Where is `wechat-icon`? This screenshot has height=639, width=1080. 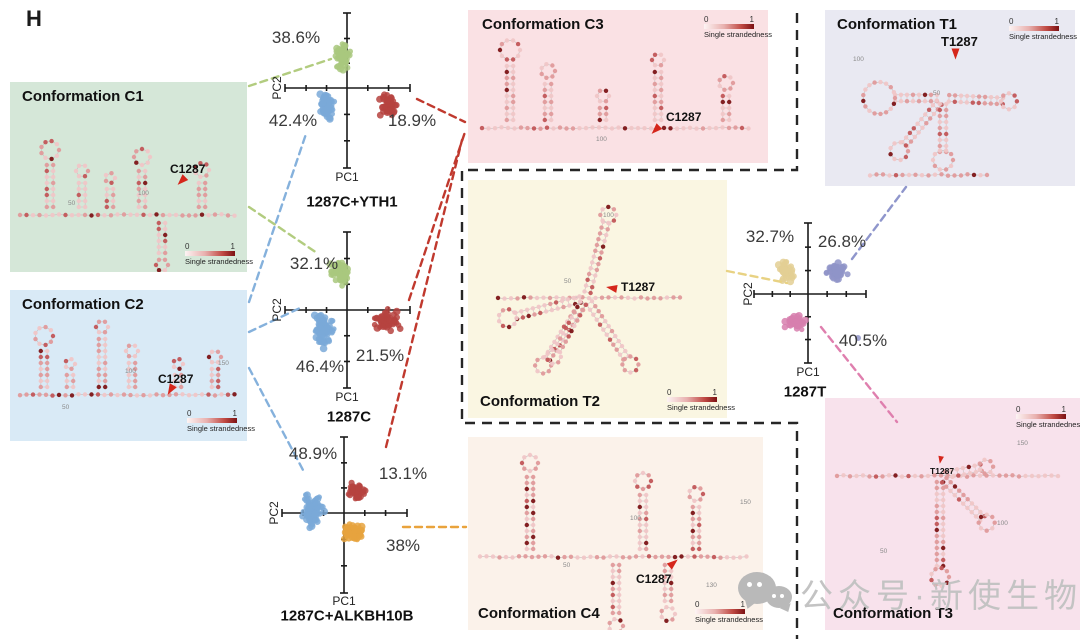 wechat-icon is located at coordinates (769, 594).